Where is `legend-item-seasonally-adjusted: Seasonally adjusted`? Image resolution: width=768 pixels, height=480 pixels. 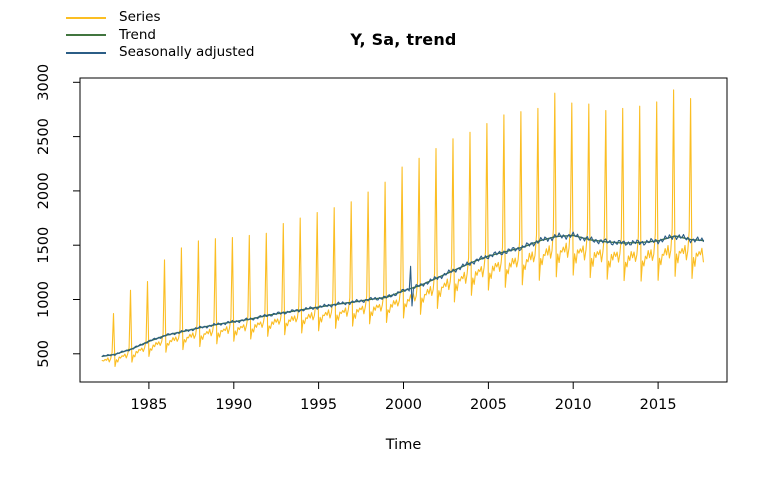
legend-item-seasonally-adjusted: Seasonally adjusted is located at coordinates (160, 53).